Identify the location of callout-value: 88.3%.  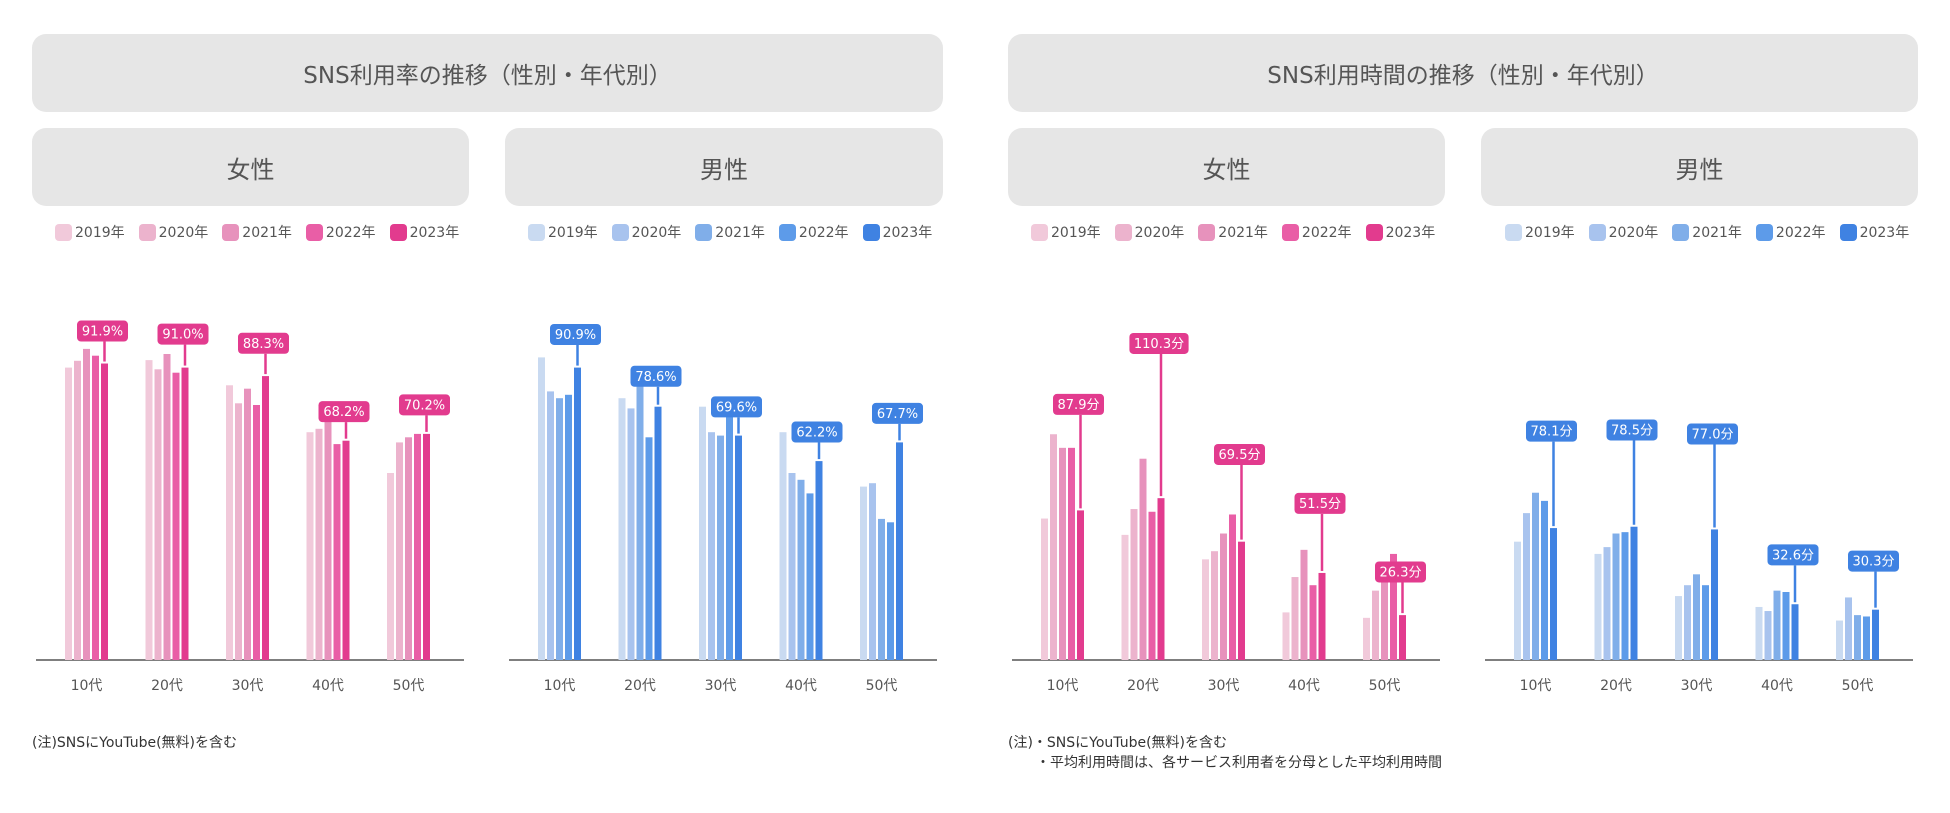
(263, 344).